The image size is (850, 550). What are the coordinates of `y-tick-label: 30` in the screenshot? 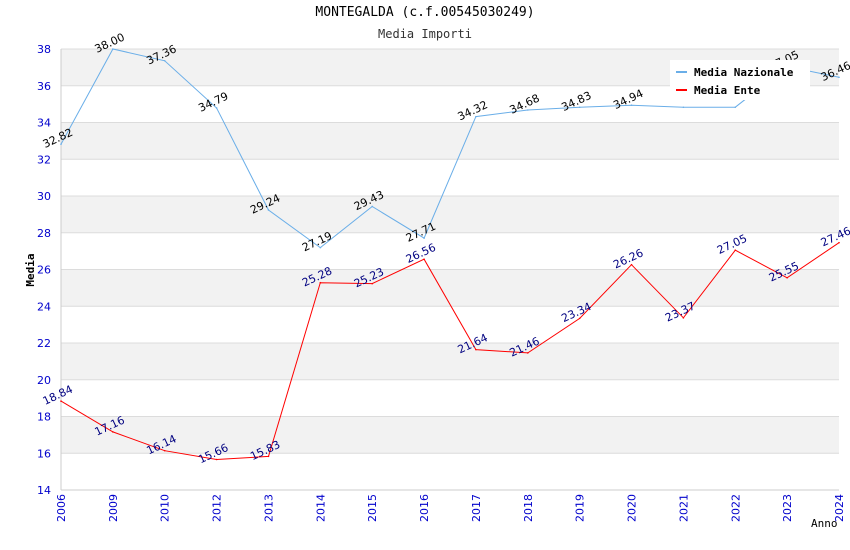 It's located at (44, 196).